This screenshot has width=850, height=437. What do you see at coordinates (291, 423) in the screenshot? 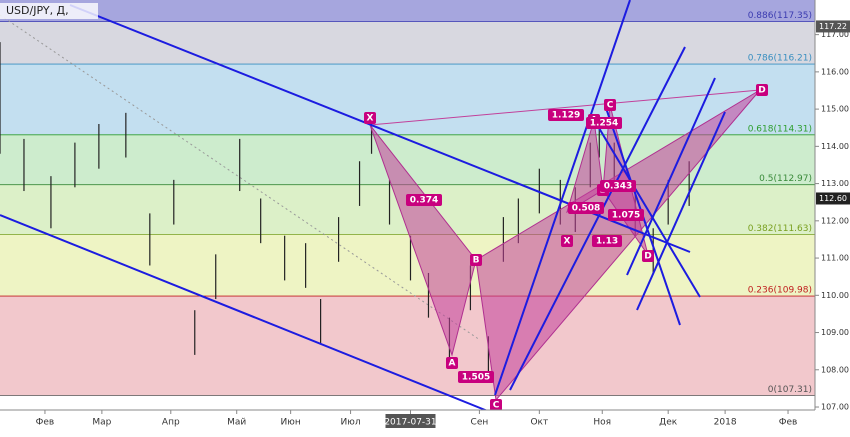
I see `x-tick-label: Июн` at bounding box center [291, 423].